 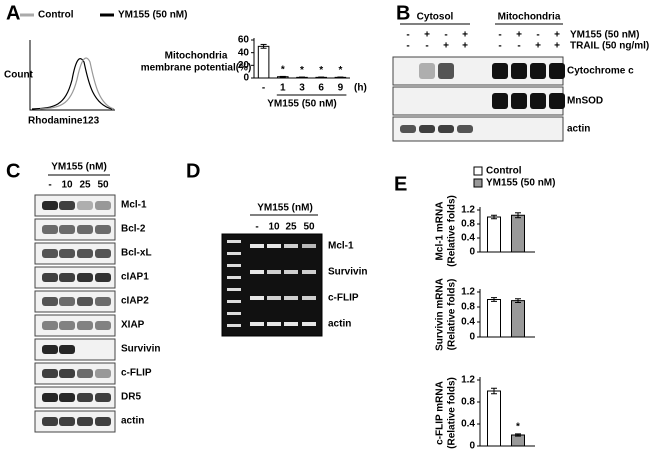 What do you see at coordinates (435, 17) in the screenshot?
I see `group-label: Cytosol` at bounding box center [435, 17].